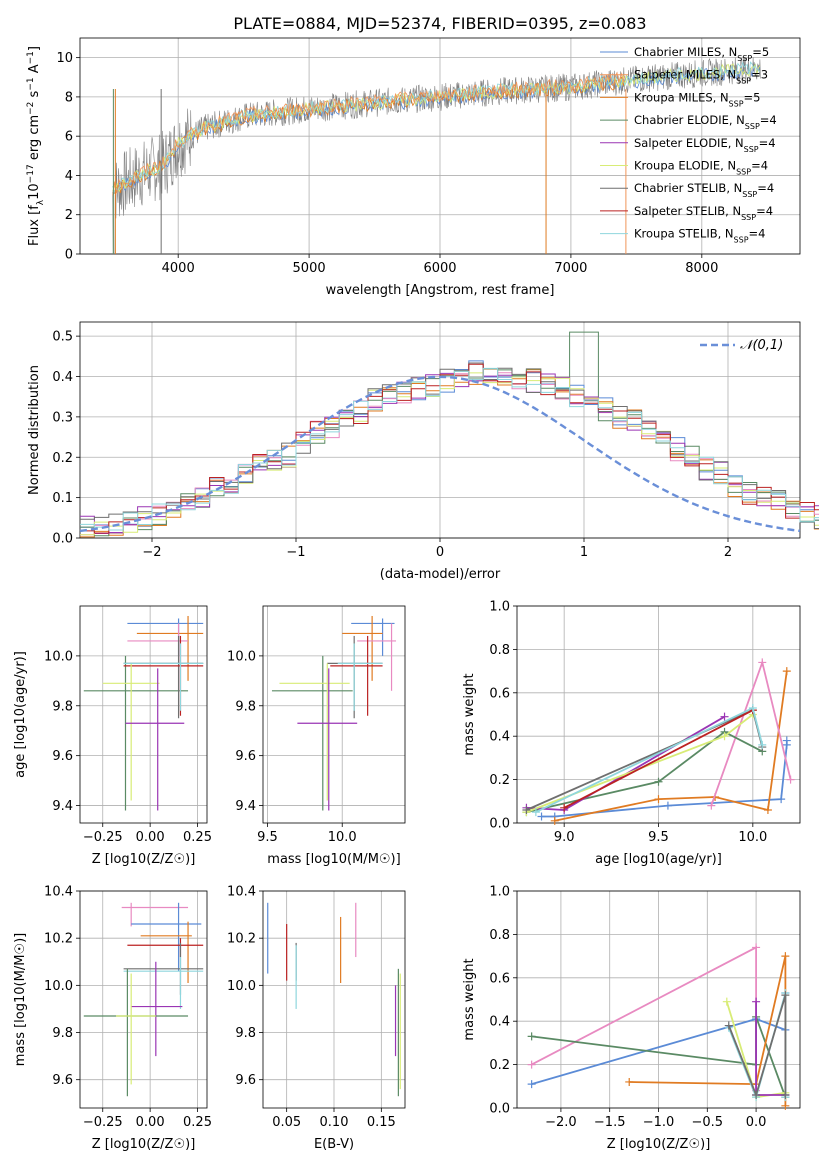 The image size is (819, 1170). I want to click on y-tick-label: 0.3, so click(62, 417).